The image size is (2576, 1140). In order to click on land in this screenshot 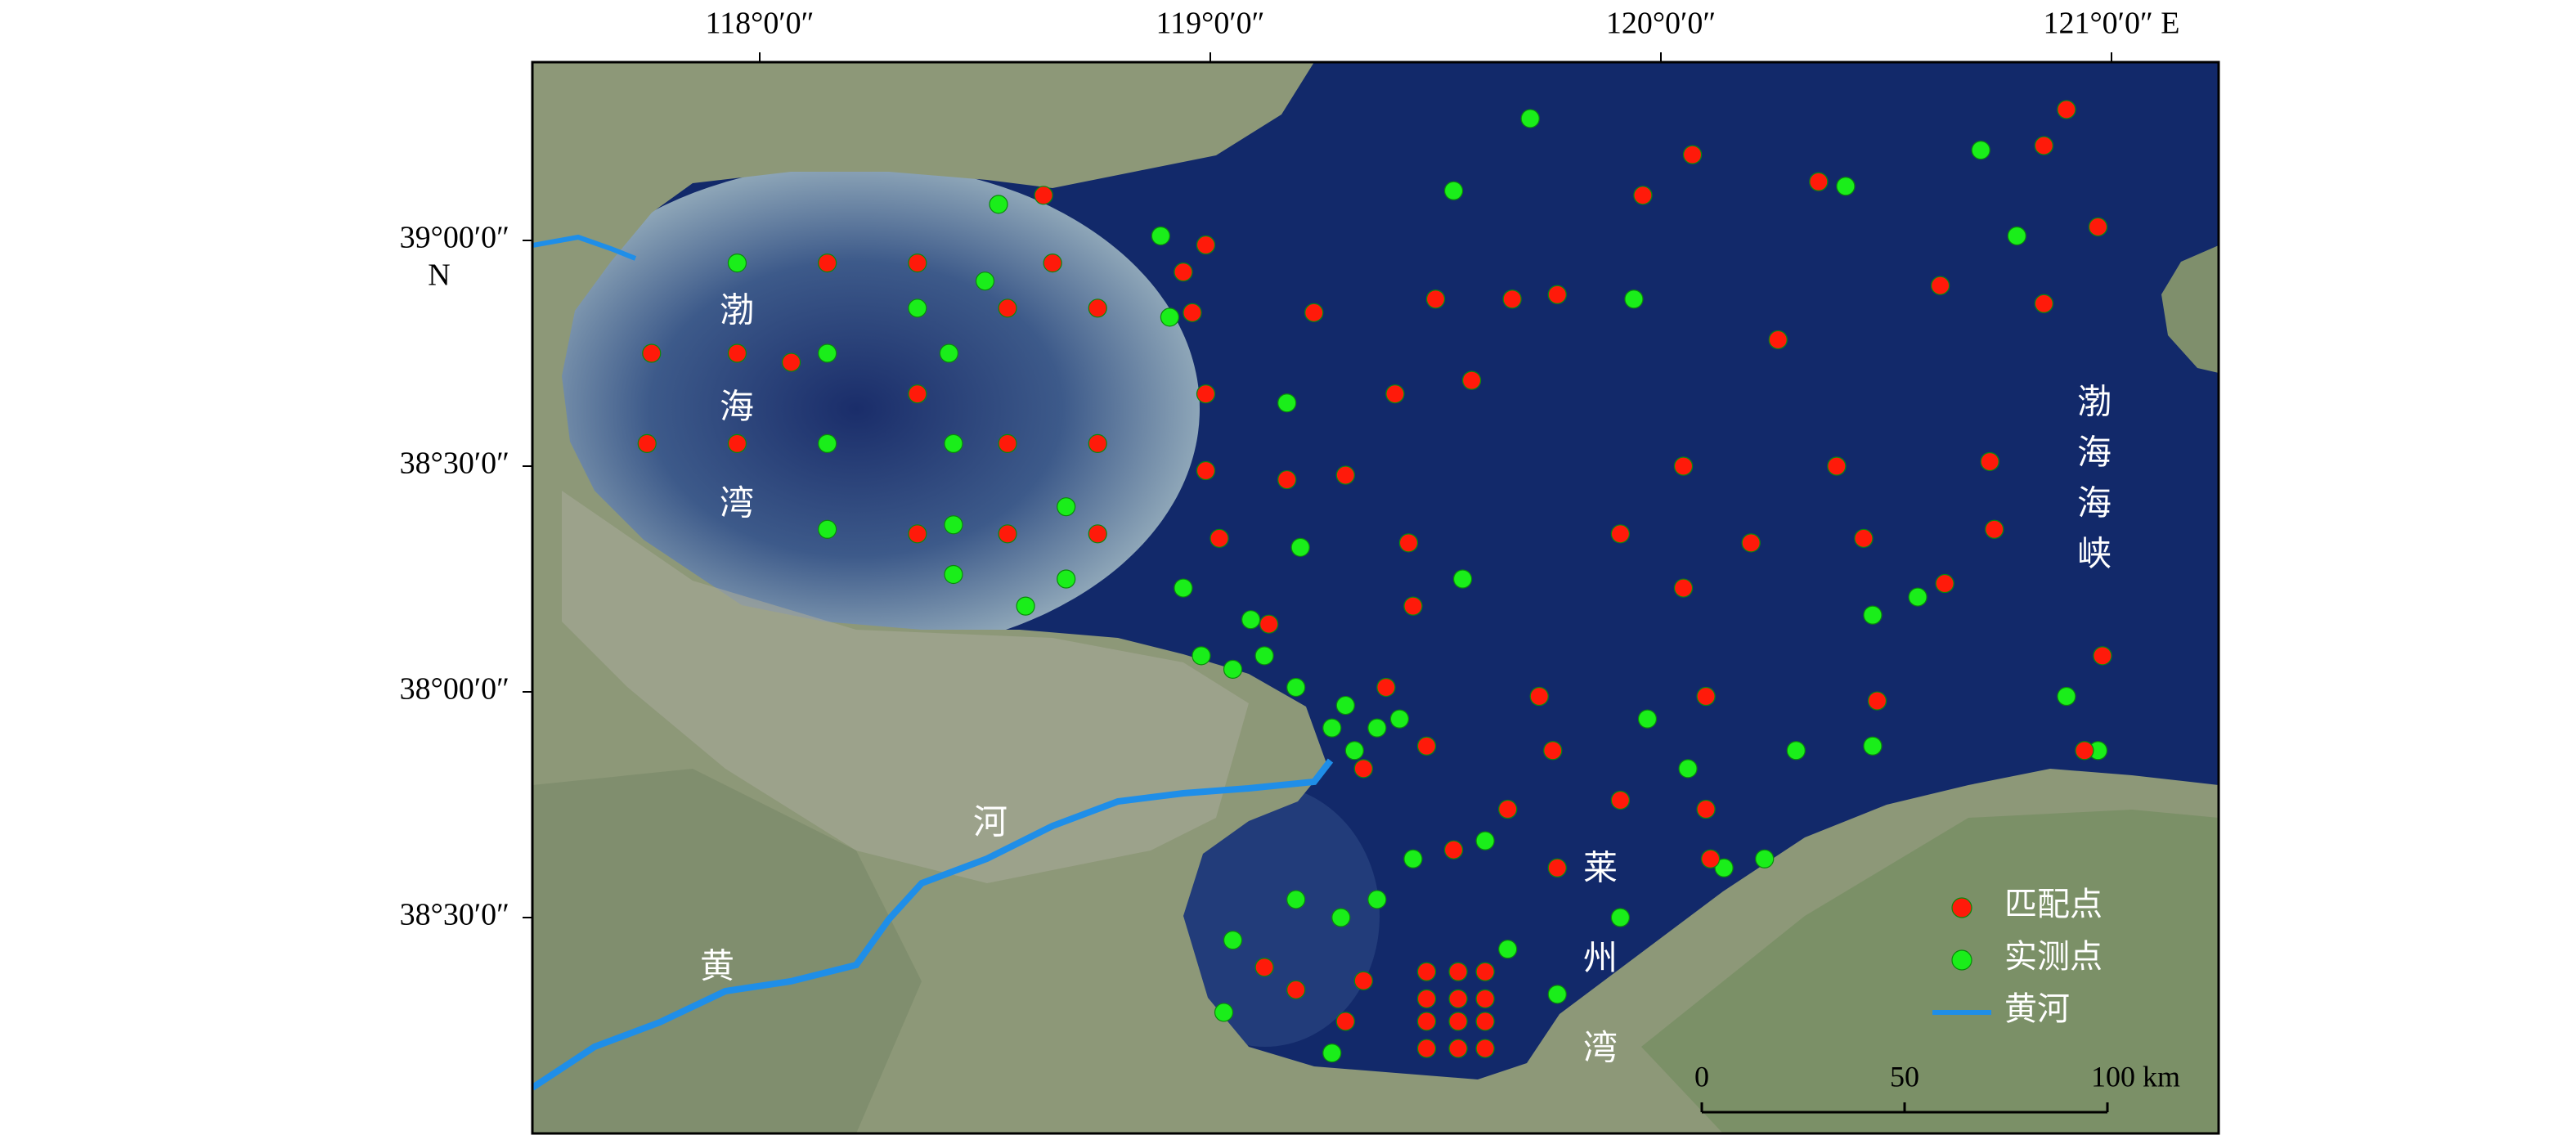, I will do `click(2190, 309)`.